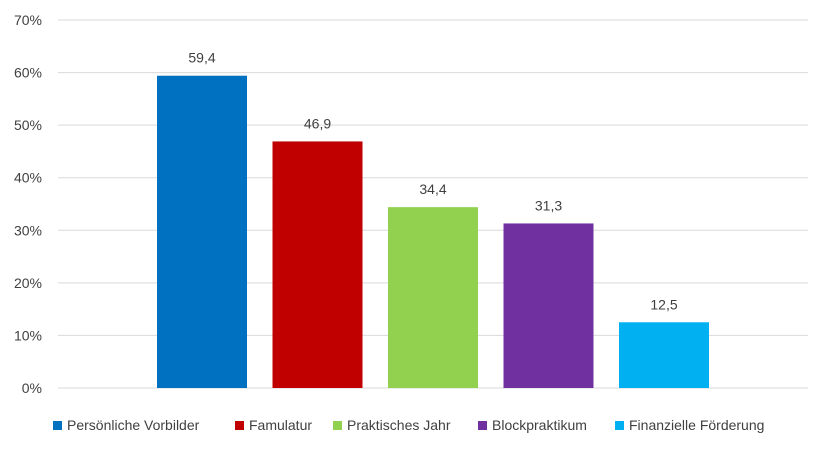 Image resolution: width=830 pixels, height=453 pixels. Describe the element at coordinates (663, 304) in the screenshot. I see `data-label: 12,5` at that location.